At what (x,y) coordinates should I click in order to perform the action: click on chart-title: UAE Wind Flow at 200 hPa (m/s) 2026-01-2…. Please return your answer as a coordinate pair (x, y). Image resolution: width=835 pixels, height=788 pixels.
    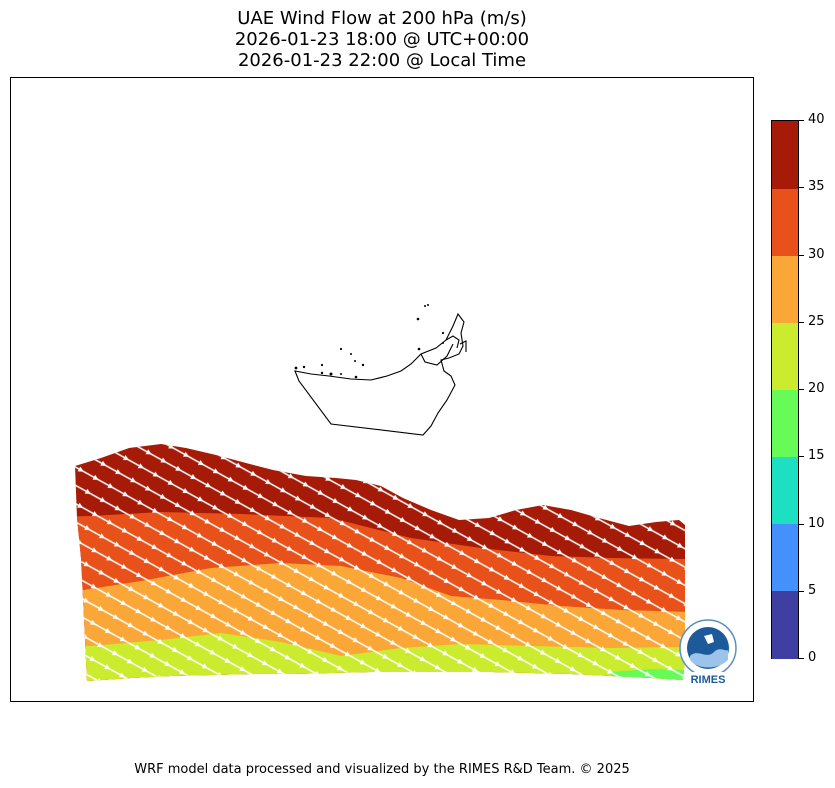
    Looking at the image, I should click on (382, 39).